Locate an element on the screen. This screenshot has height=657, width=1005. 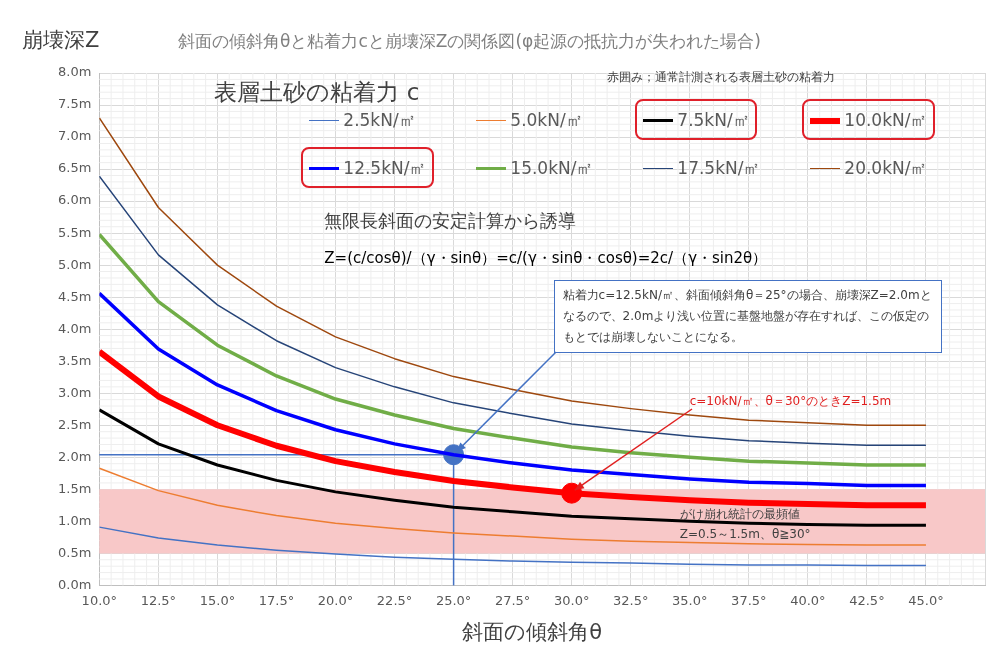
legend-label: 20.0kN/㎡ is located at coordinates (886, 168).